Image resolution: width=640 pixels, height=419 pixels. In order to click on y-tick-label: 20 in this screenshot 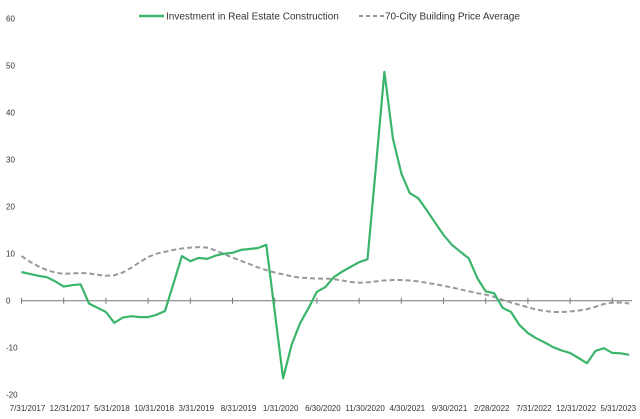, I will do `click(10, 207)`.